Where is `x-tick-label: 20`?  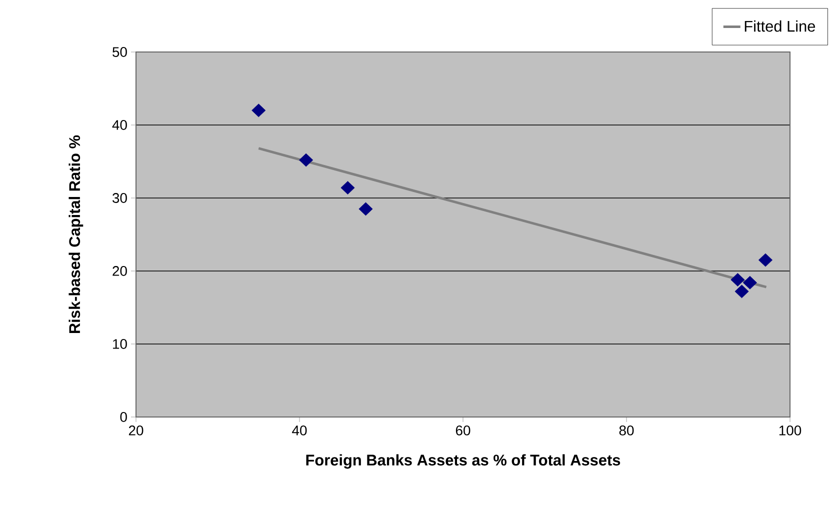 x-tick-label: 20 is located at coordinates (136, 431).